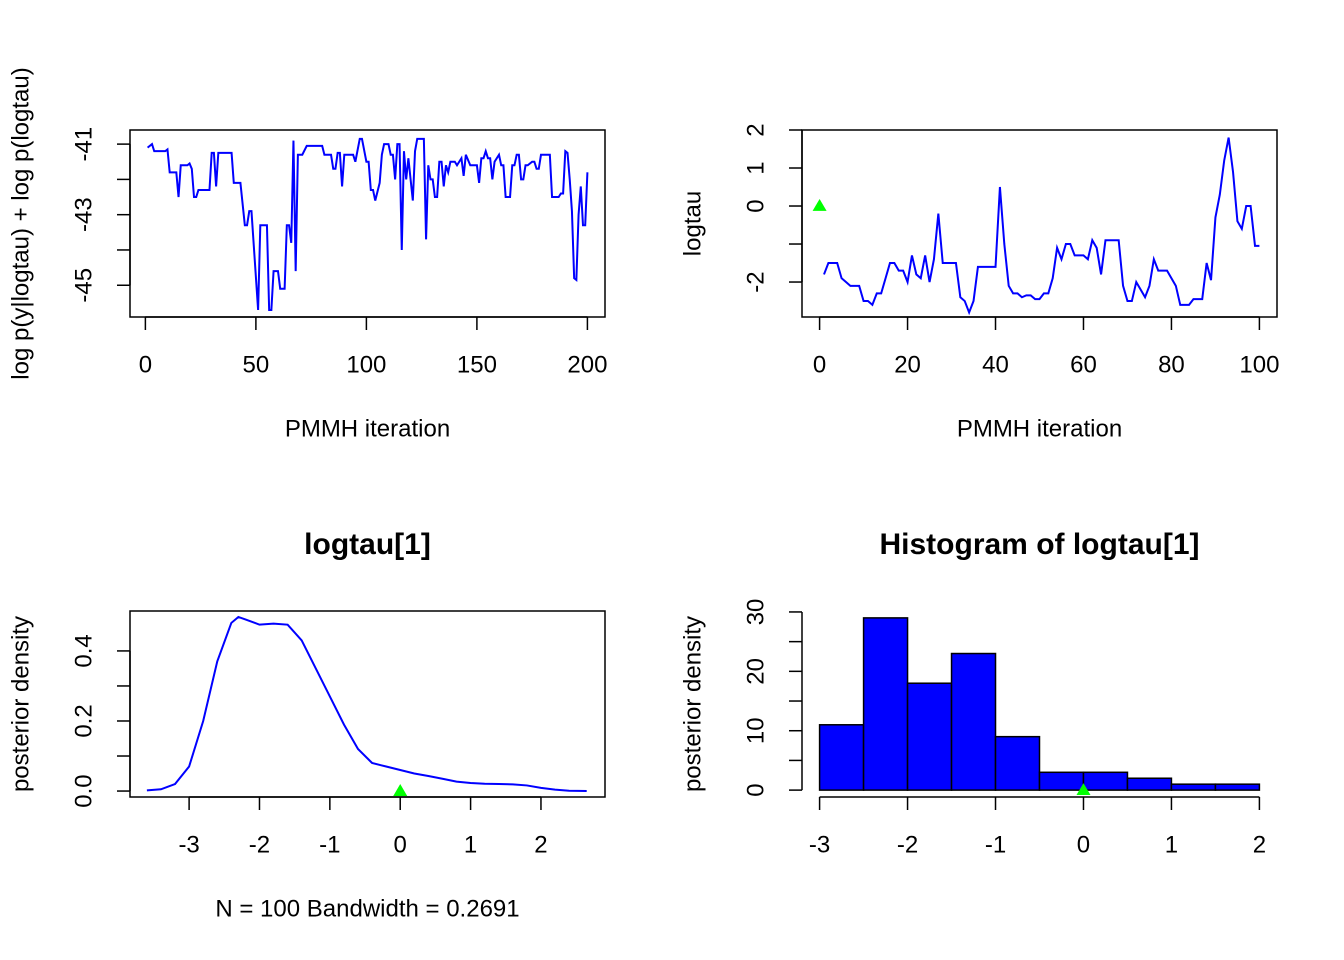  I want to click on chart-title: Histogram of logtau[1], so click(1040, 544).